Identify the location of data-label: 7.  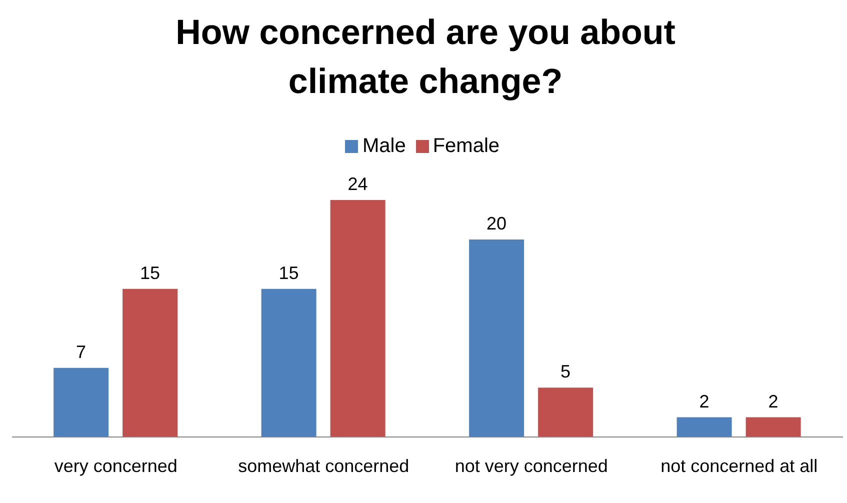
(81, 352).